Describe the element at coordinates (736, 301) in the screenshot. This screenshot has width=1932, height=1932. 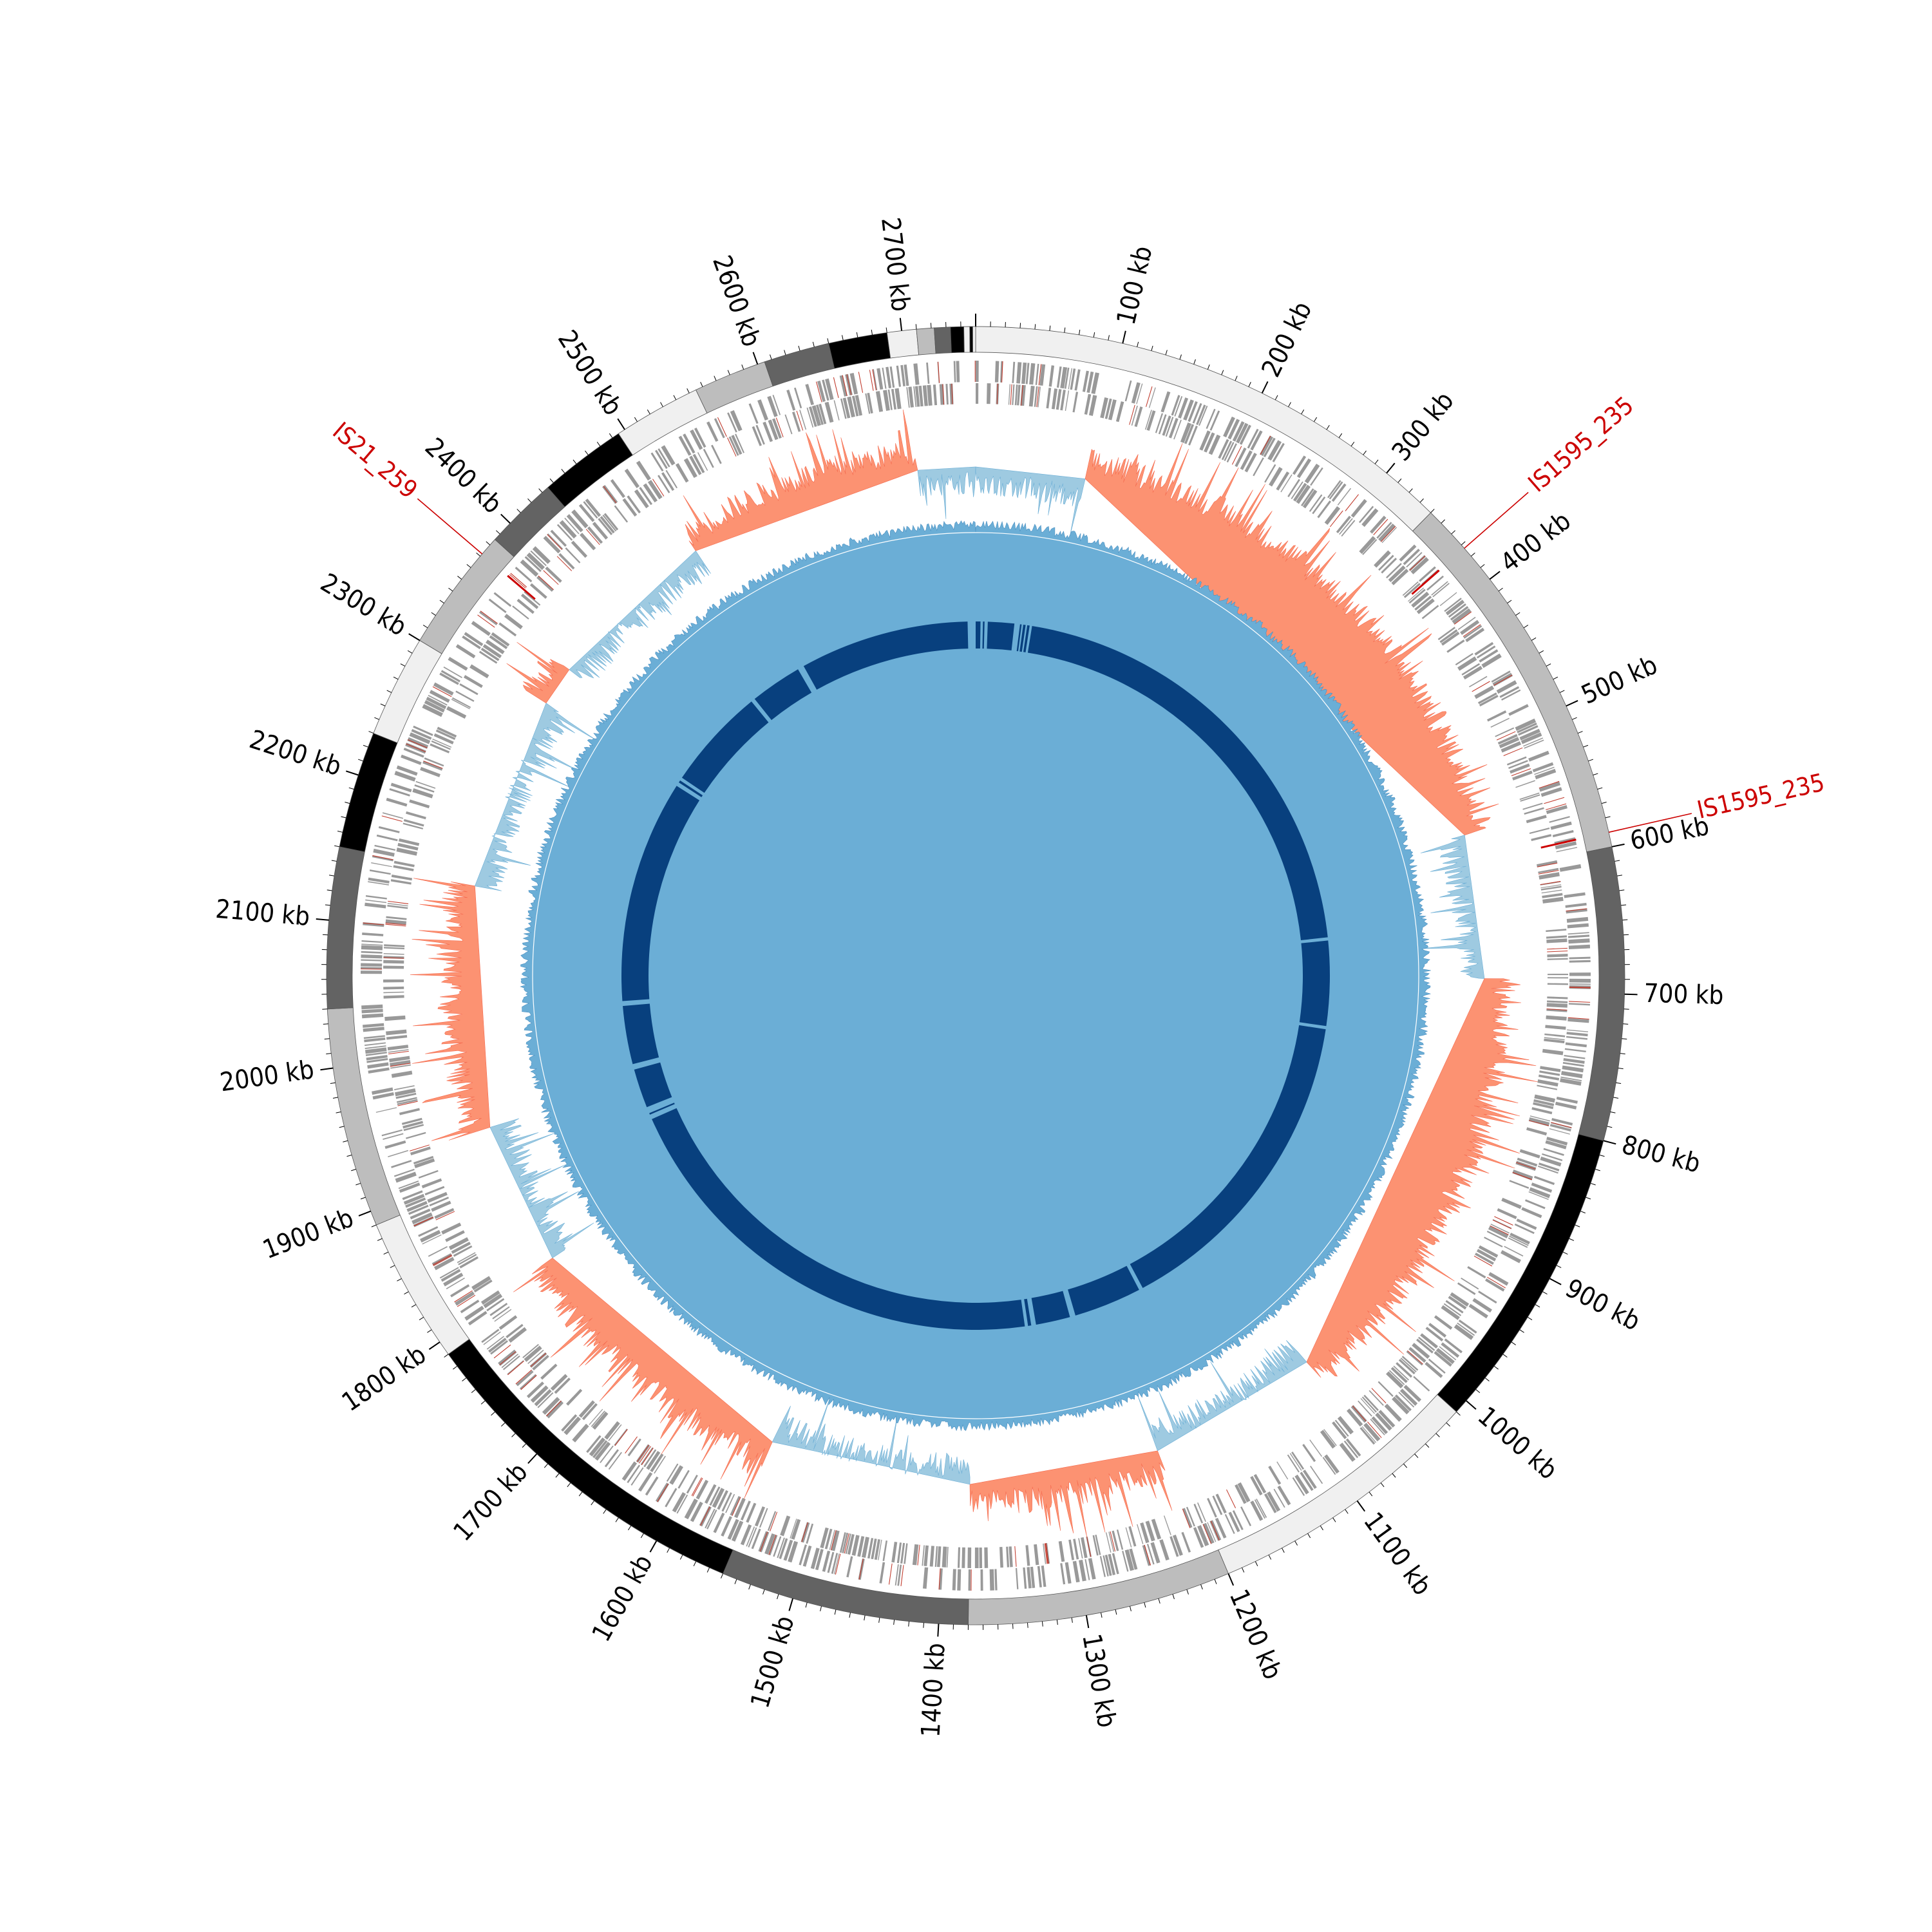
I see `tick-label: 2600 kb` at that location.